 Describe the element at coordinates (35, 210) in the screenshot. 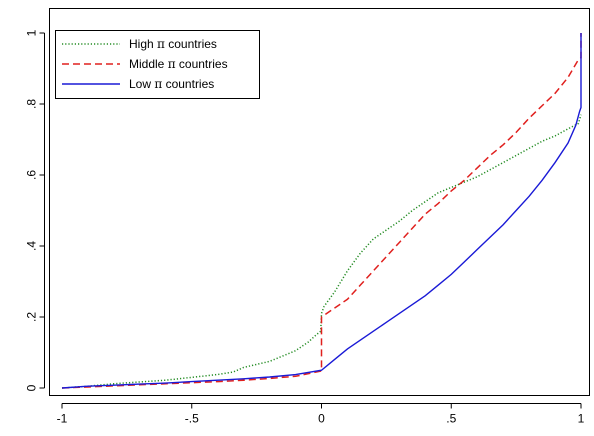

I see `y-axis: 0 .2 .4 .6 .8 1` at that location.